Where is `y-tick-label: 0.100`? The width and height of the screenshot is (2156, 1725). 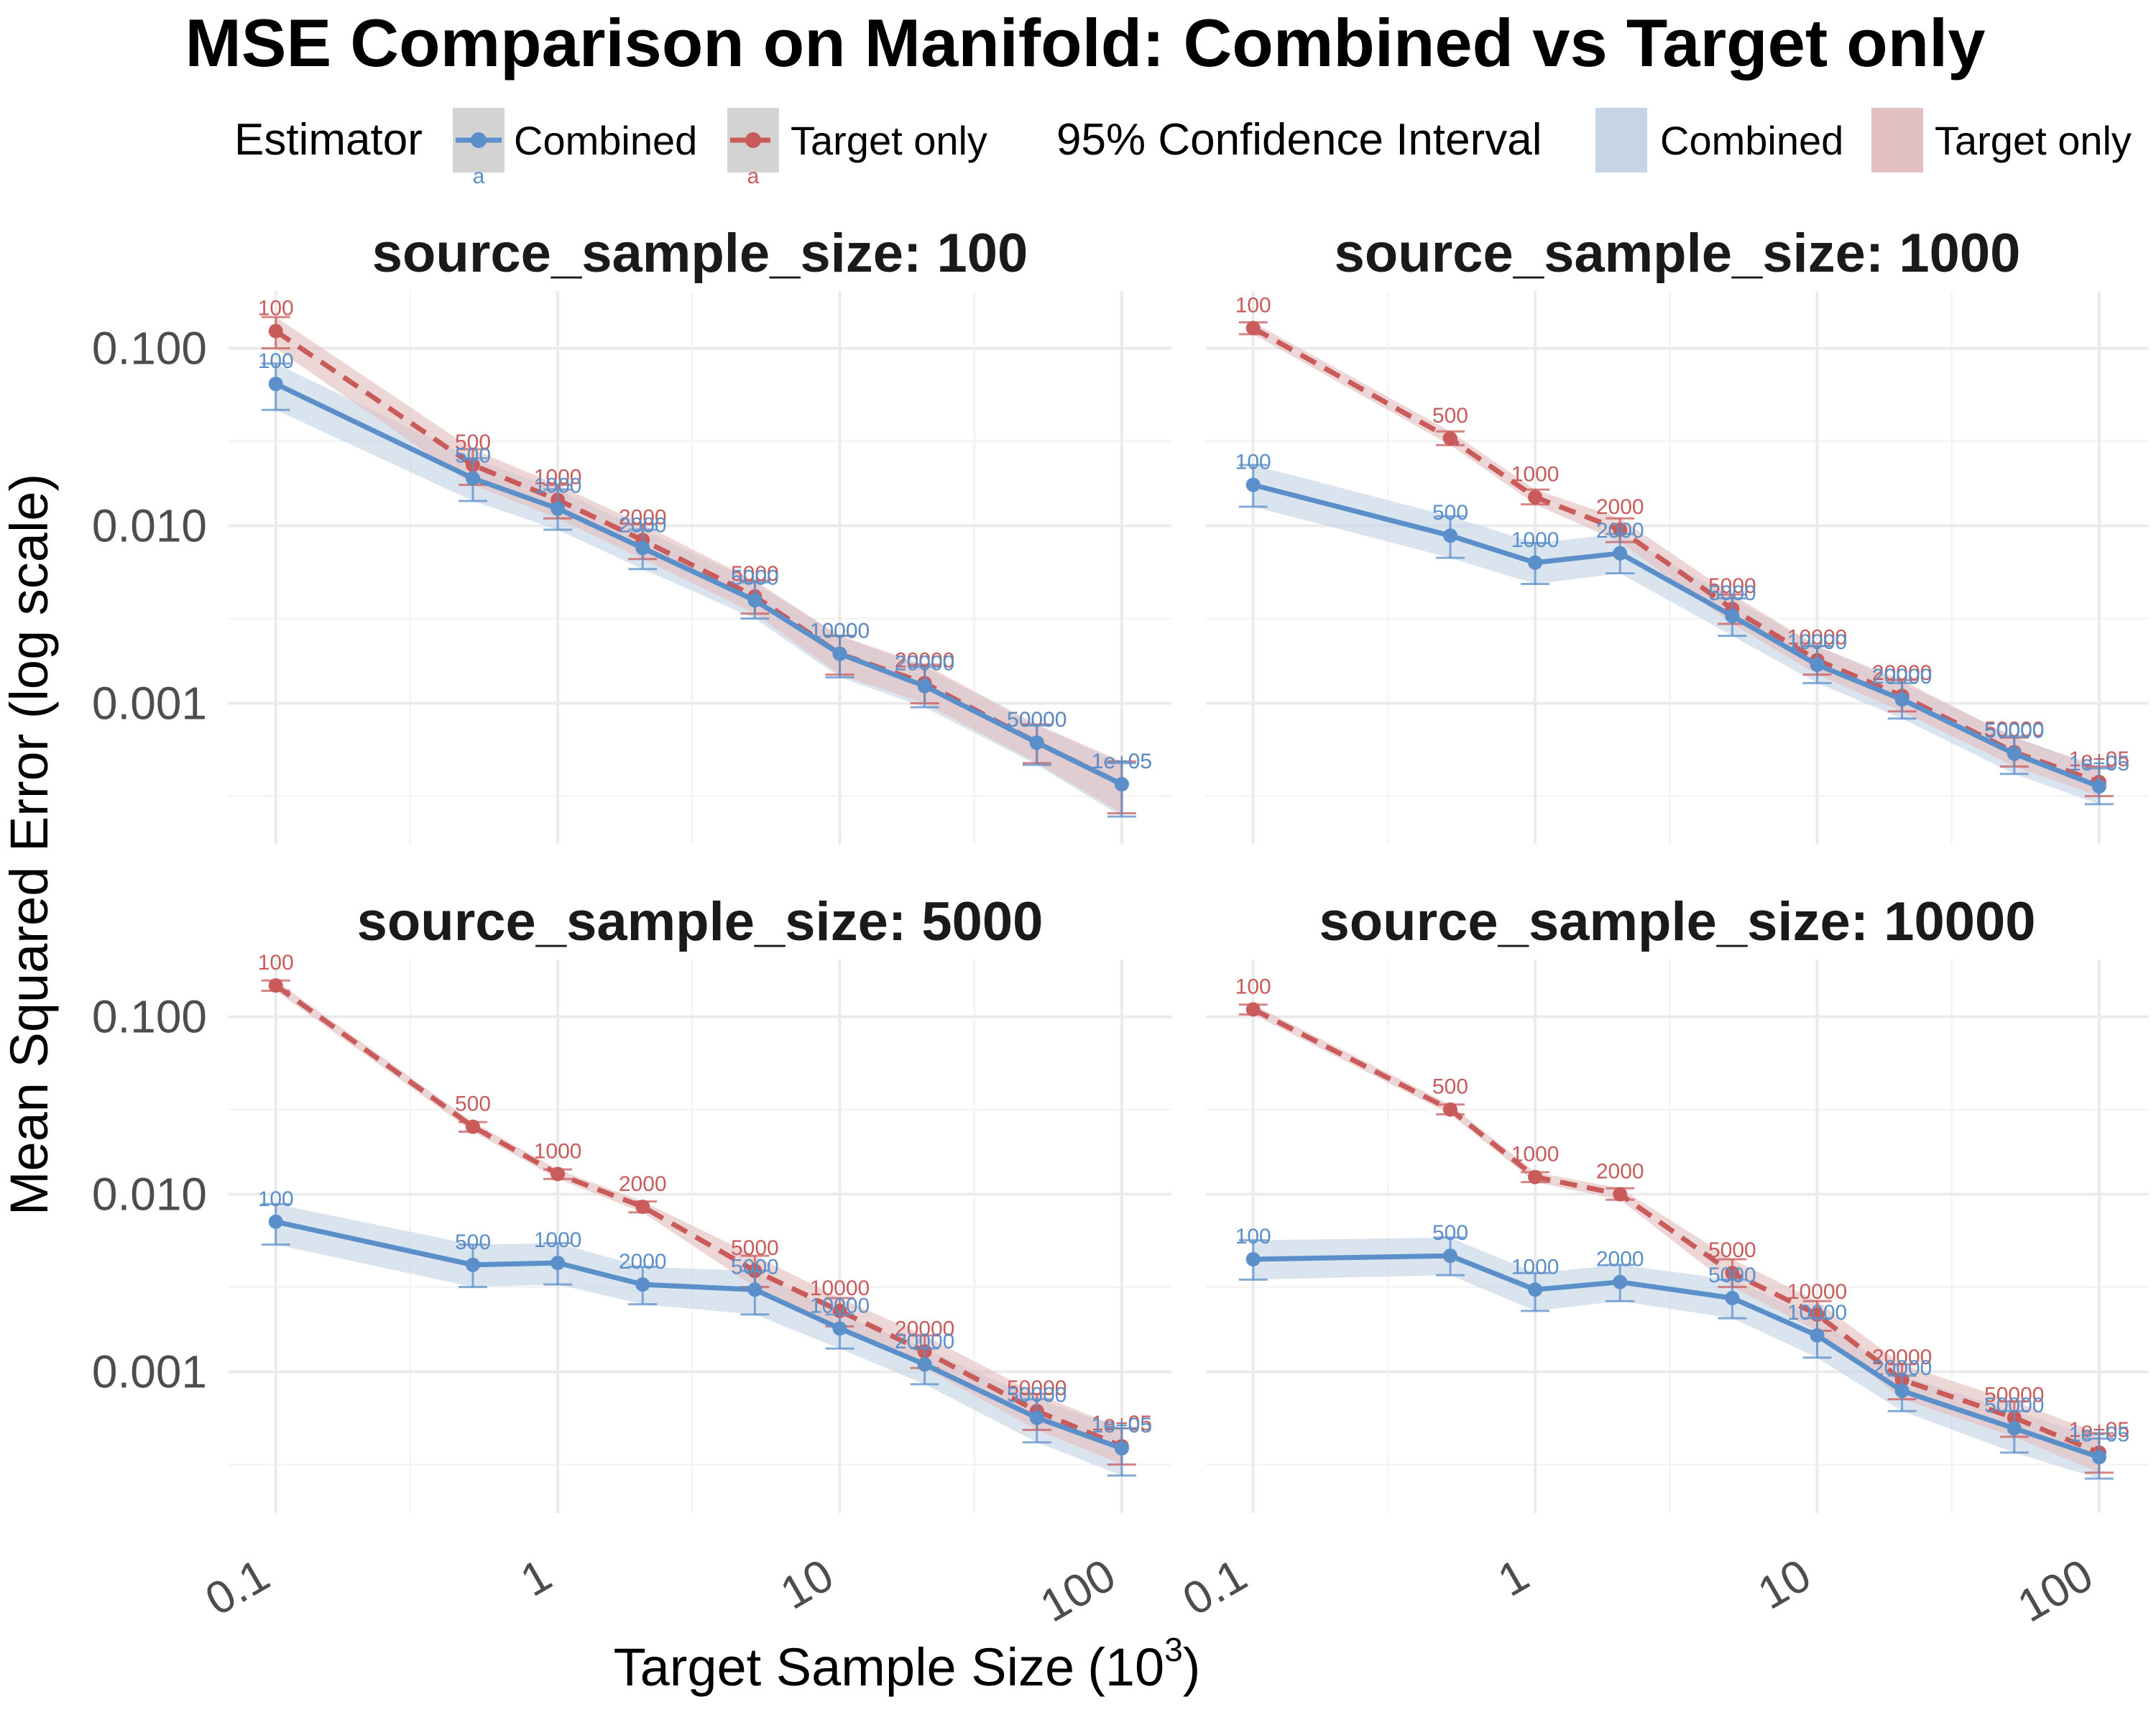
y-tick-label: 0.100 is located at coordinates (149, 348).